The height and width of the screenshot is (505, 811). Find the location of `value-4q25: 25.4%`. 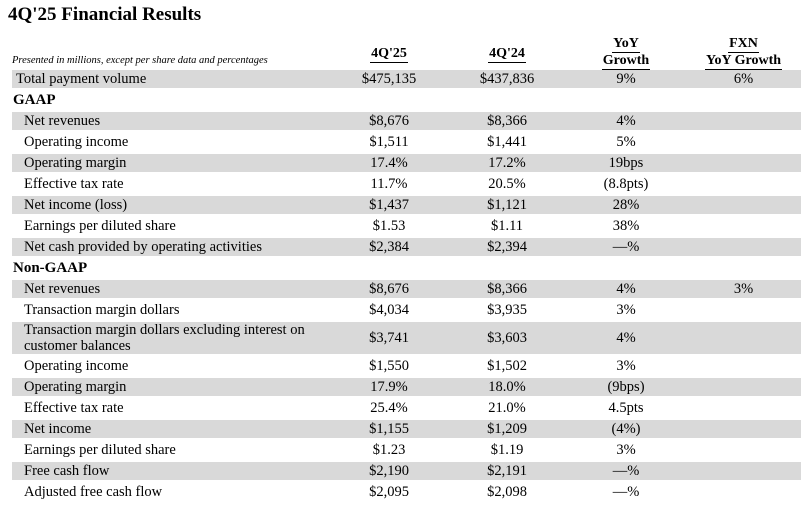

value-4q25: 25.4% is located at coordinates (389, 408).